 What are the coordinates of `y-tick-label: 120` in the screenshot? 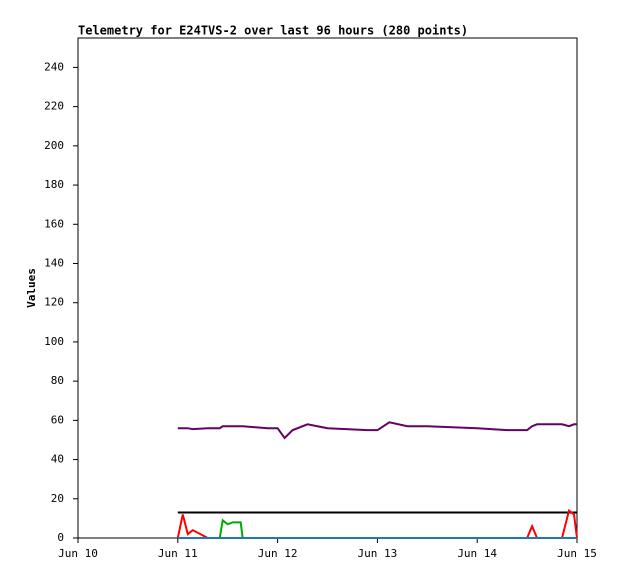 It's located at (54, 302).